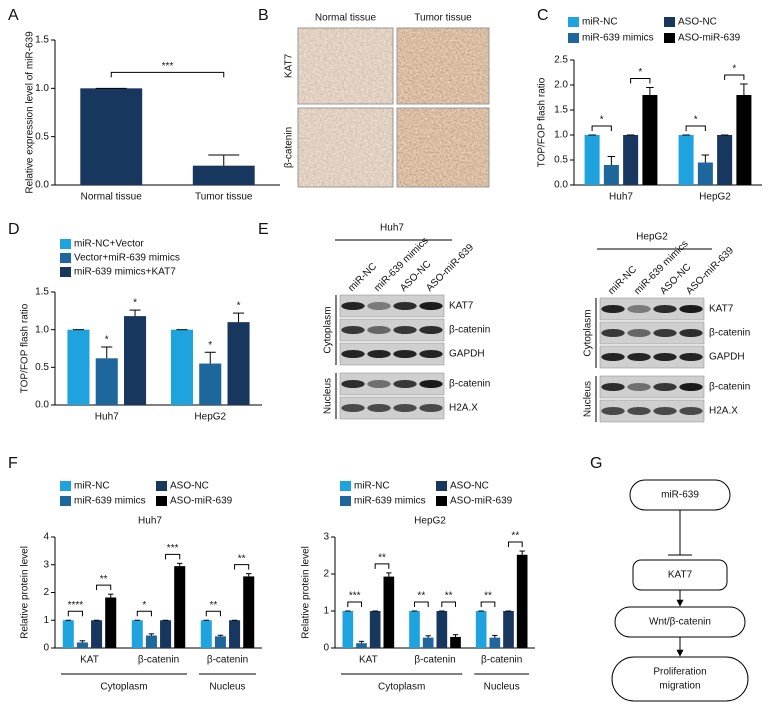 This screenshot has width=768, height=708. I want to click on legend-label: miR-639 mimics, so click(110, 501).